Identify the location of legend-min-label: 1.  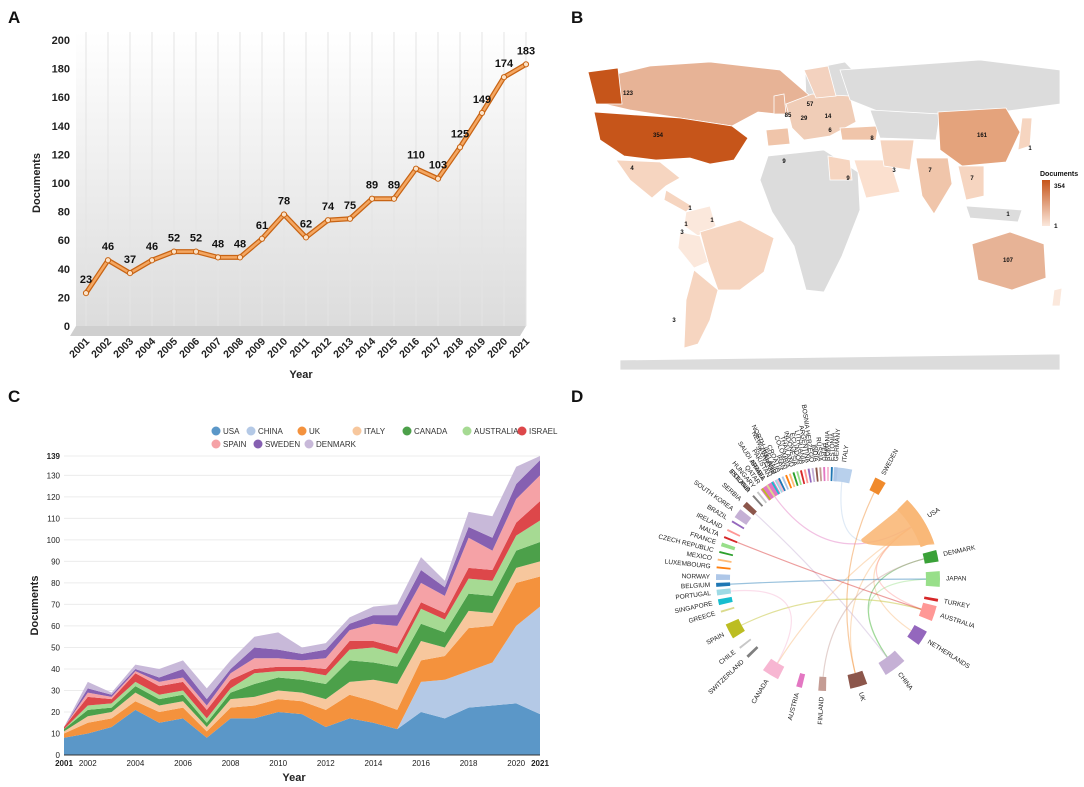
(1056, 226).